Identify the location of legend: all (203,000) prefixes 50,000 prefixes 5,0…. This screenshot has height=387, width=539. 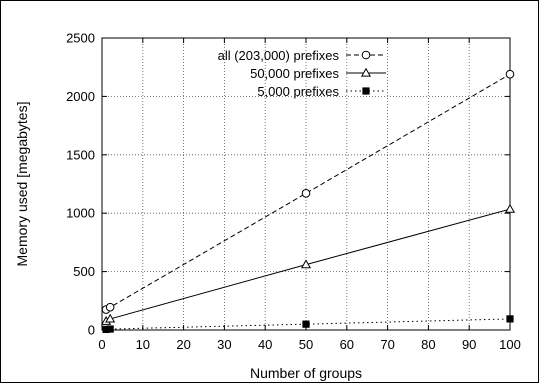
(302, 73).